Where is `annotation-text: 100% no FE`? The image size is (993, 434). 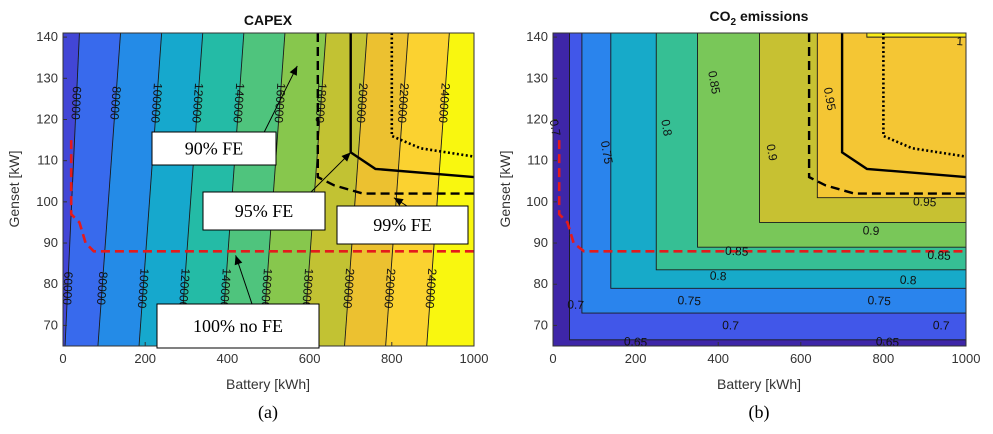
annotation-text: 100% no FE is located at coordinates (238, 326).